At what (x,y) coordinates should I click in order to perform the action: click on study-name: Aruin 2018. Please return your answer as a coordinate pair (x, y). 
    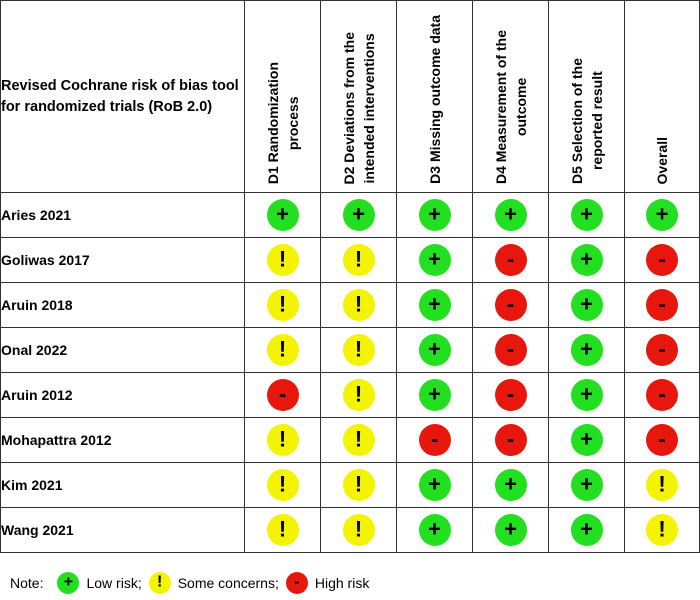
    Looking at the image, I should click on (122, 305).